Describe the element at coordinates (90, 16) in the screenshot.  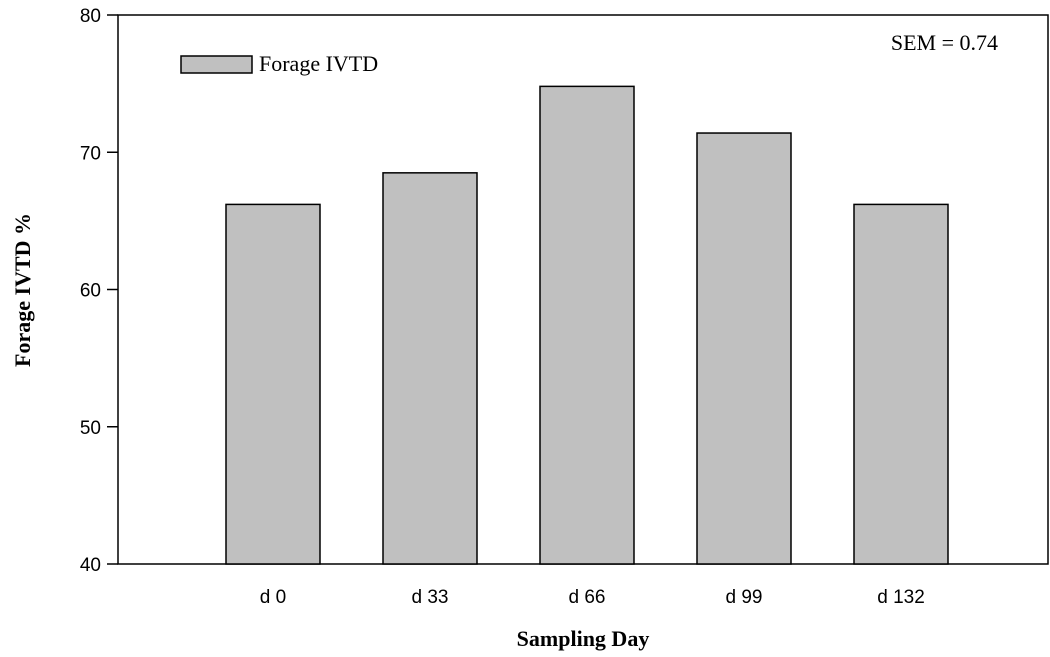
I see `y-tick-label: 80` at that location.